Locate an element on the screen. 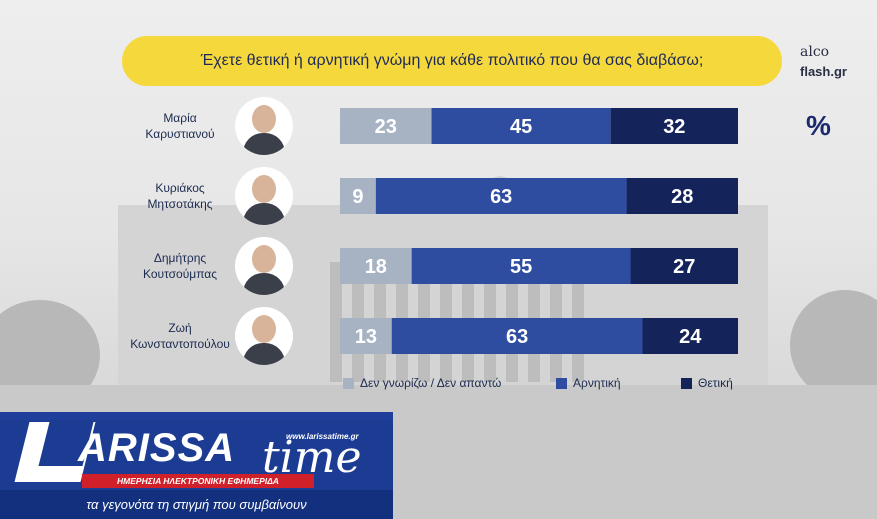 This screenshot has width=877, height=519. brand-subtitle-bg is located at coordinates (198, 481).